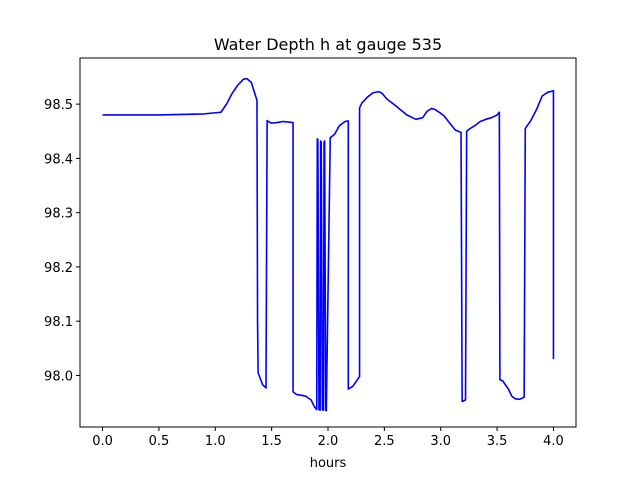  What do you see at coordinates (271, 441) in the screenshot?
I see `x-tick-label: 1.5` at bounding box center [271, 441].